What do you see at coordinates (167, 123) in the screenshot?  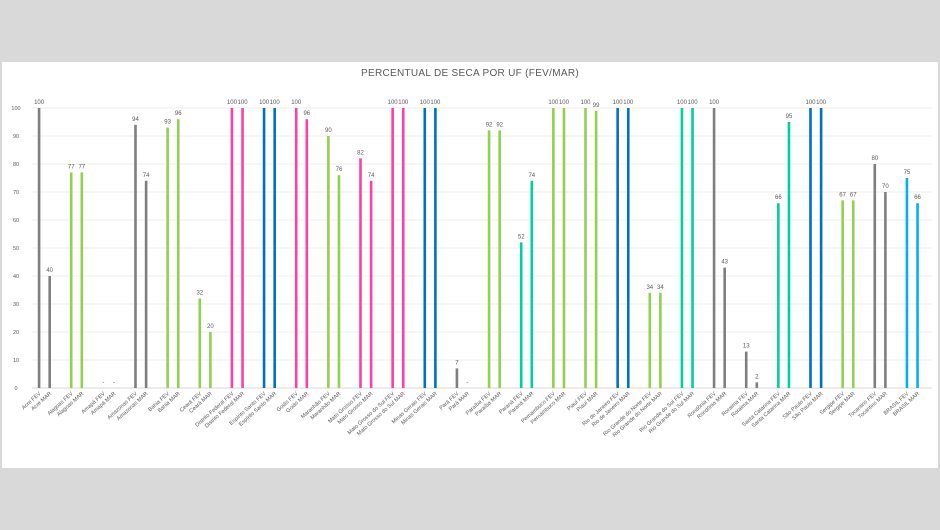 I see `data-label: 93` at bounding box center [167, 123].